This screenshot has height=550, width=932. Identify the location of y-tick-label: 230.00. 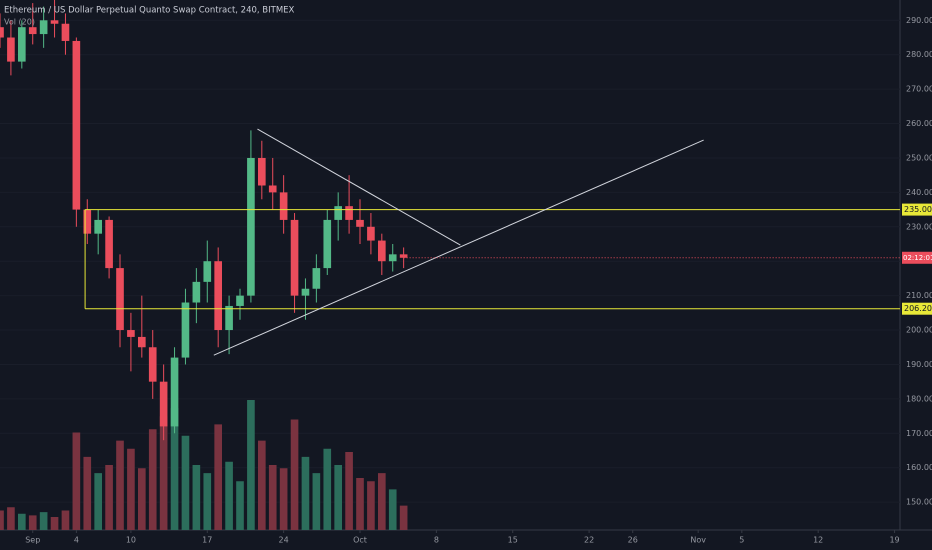
(919, 226).